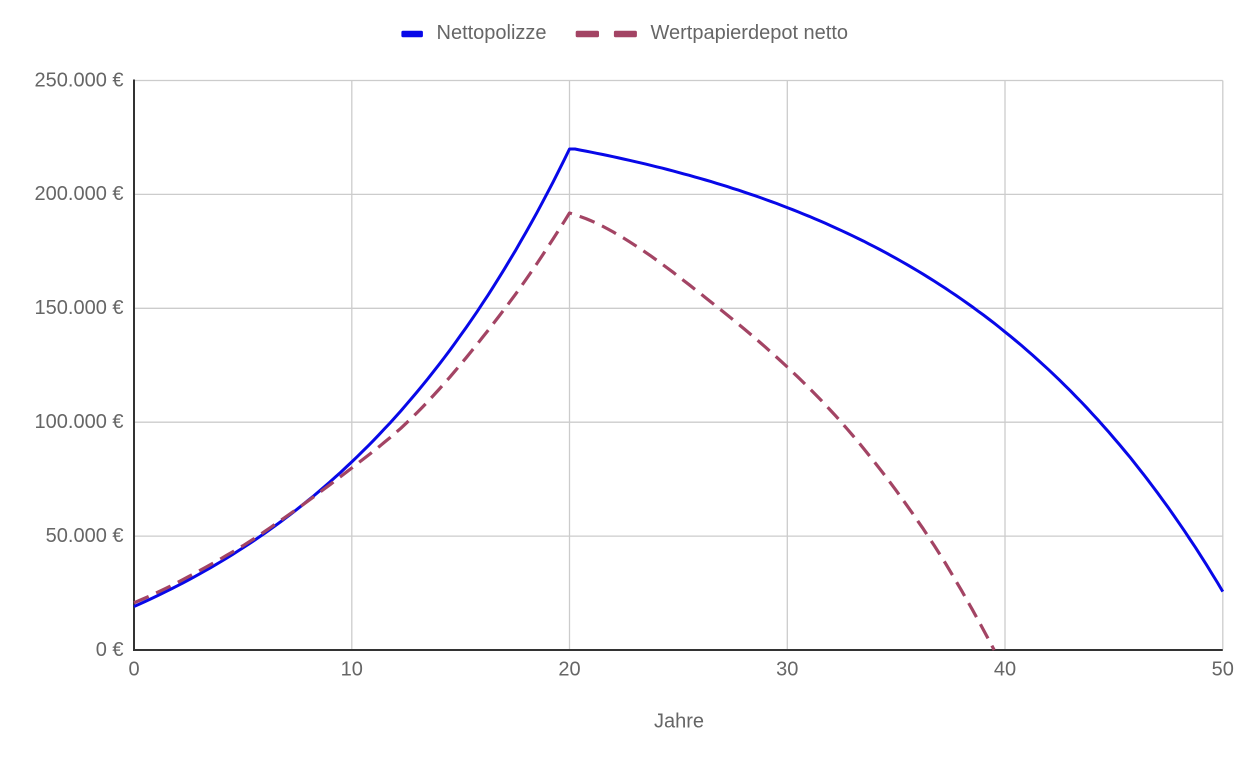 The image size is (1257, 759). I want to click on svg-text: 30, so click(787, 670).